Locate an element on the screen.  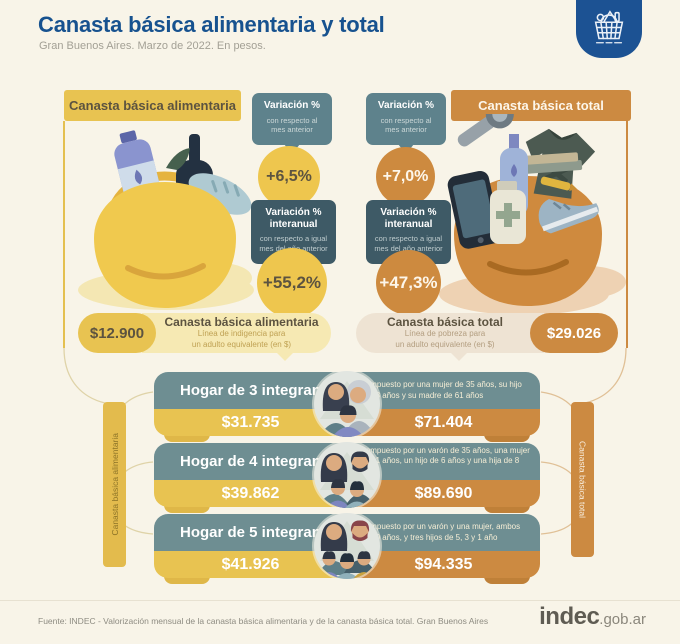
household-label: Hogar de 3 integrantes is located at coordinates (261, 390).